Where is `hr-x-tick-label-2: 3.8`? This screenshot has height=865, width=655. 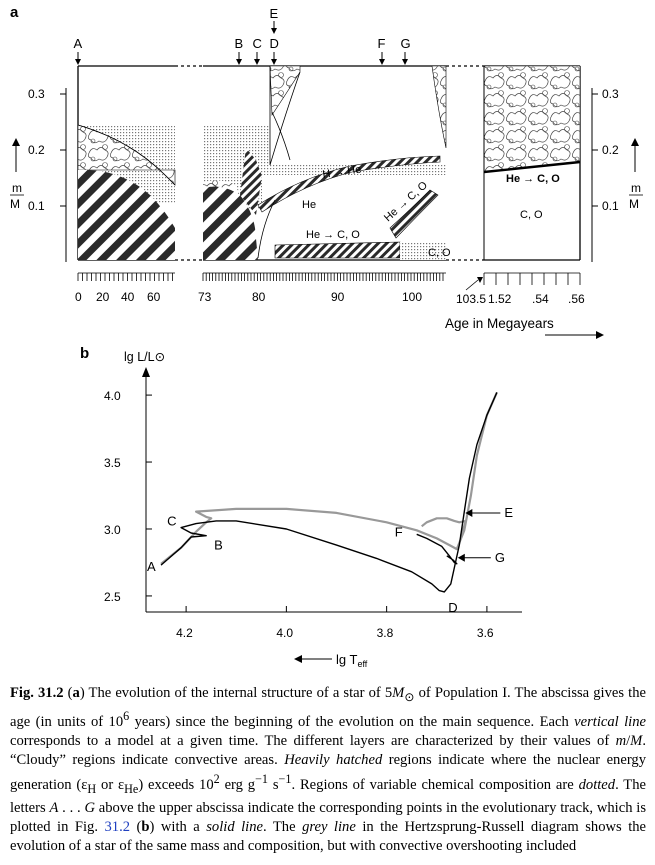
hr-x-tick-label-2: 3.8 is located at coordinates (385, 633).